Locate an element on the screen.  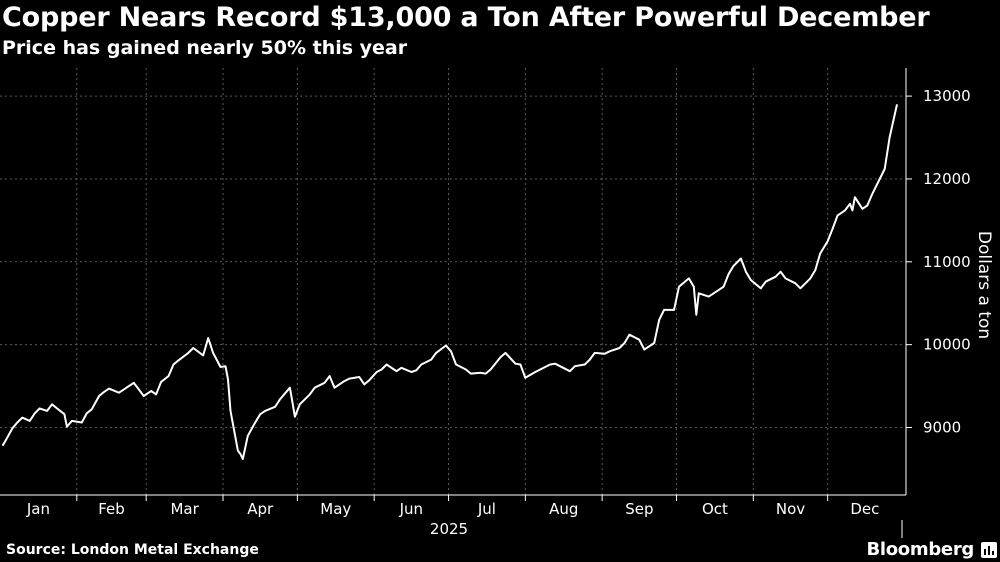
y-tick-label: 12000 is located at coordinates (947, 179).